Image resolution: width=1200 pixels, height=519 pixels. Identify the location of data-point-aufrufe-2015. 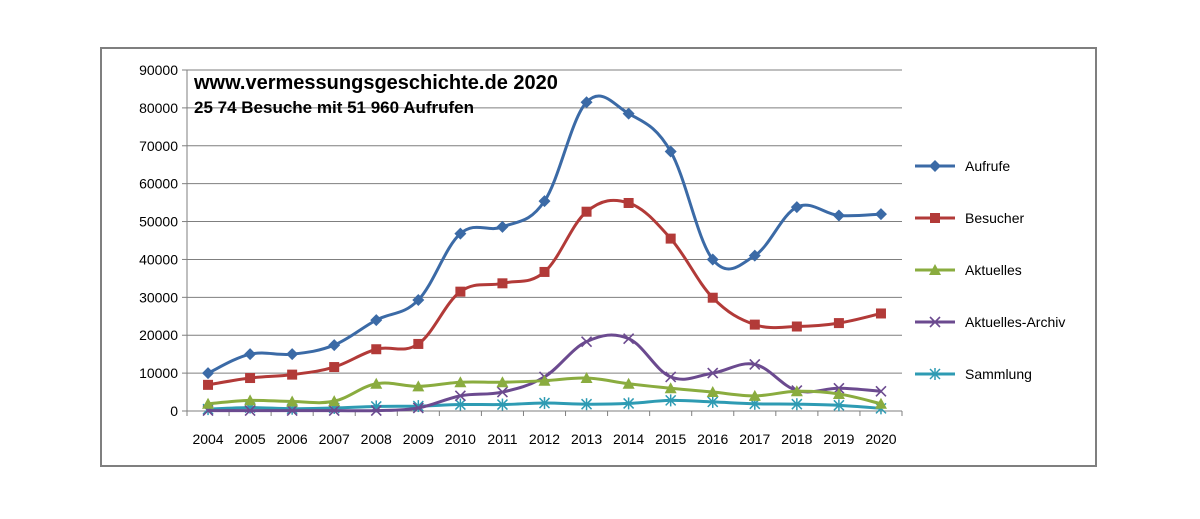
(670, 151).